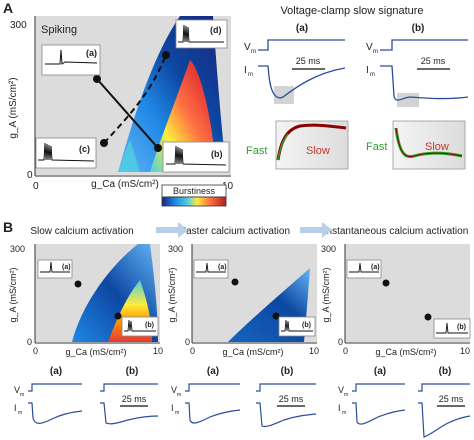  What do you see at coordinates (81, 231) in the screenshot?
I see `step-title-1: Slow calcium activation` at bounding box center [81, 231].